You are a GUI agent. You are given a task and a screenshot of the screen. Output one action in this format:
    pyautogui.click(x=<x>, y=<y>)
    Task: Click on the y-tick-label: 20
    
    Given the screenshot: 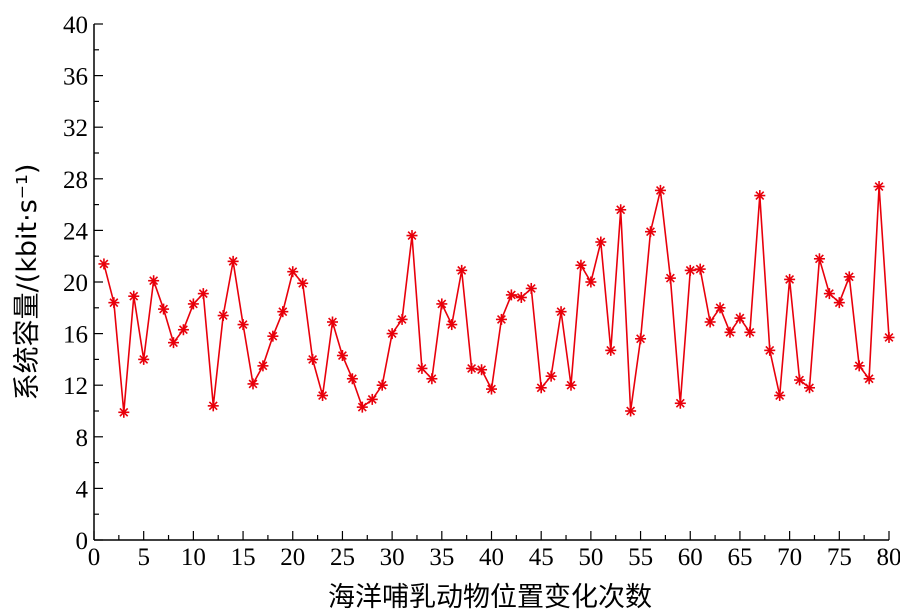 What is the action you would take?
    pyautogui.click(x=75, y=283)
    